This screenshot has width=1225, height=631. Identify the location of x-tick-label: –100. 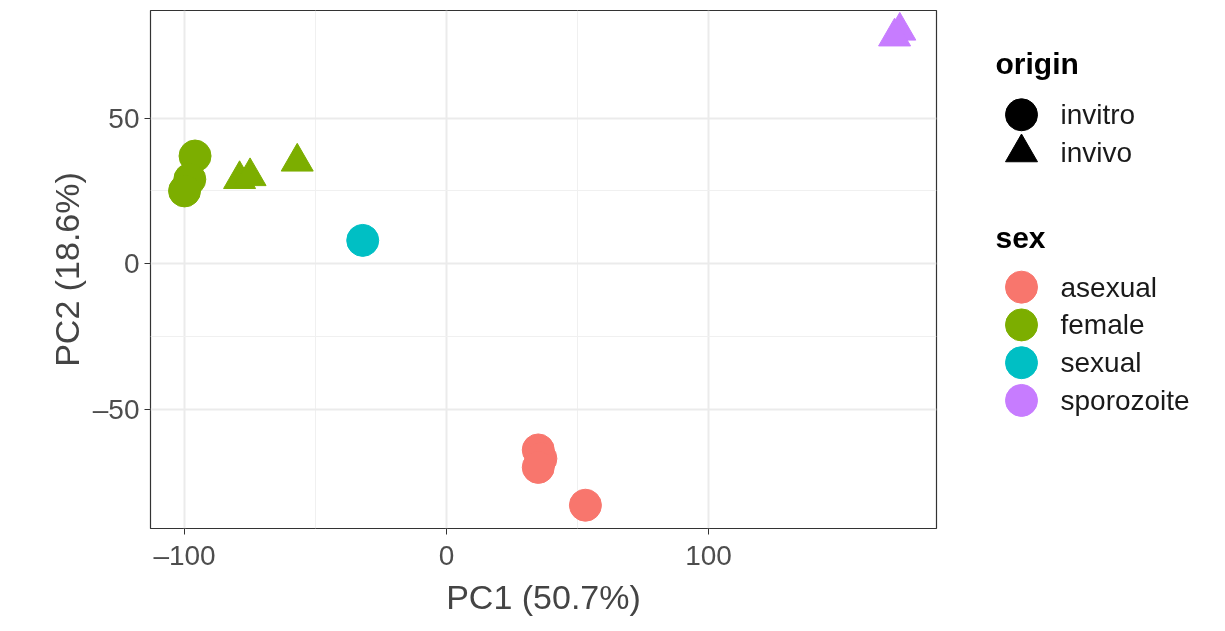
(184, 555).